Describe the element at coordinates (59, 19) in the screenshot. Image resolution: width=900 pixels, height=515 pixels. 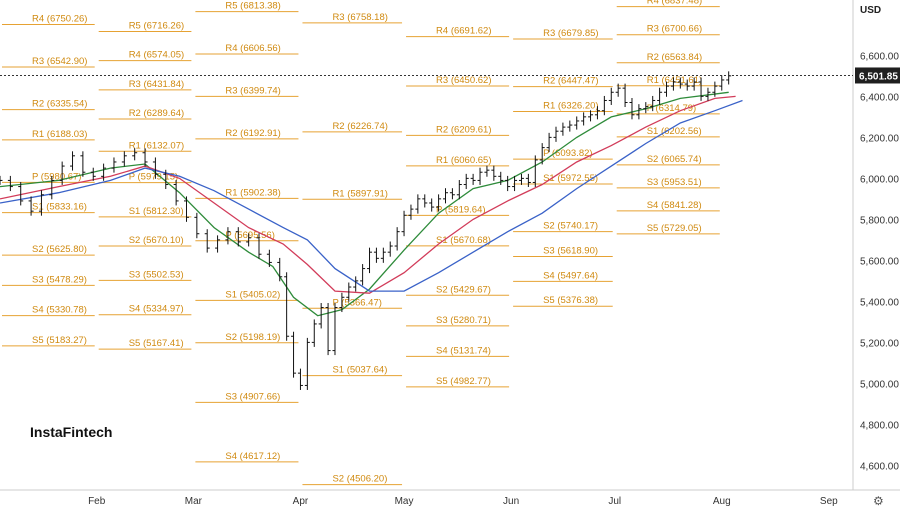
I see `pivot-label: R4 (6750.26)` at that location.